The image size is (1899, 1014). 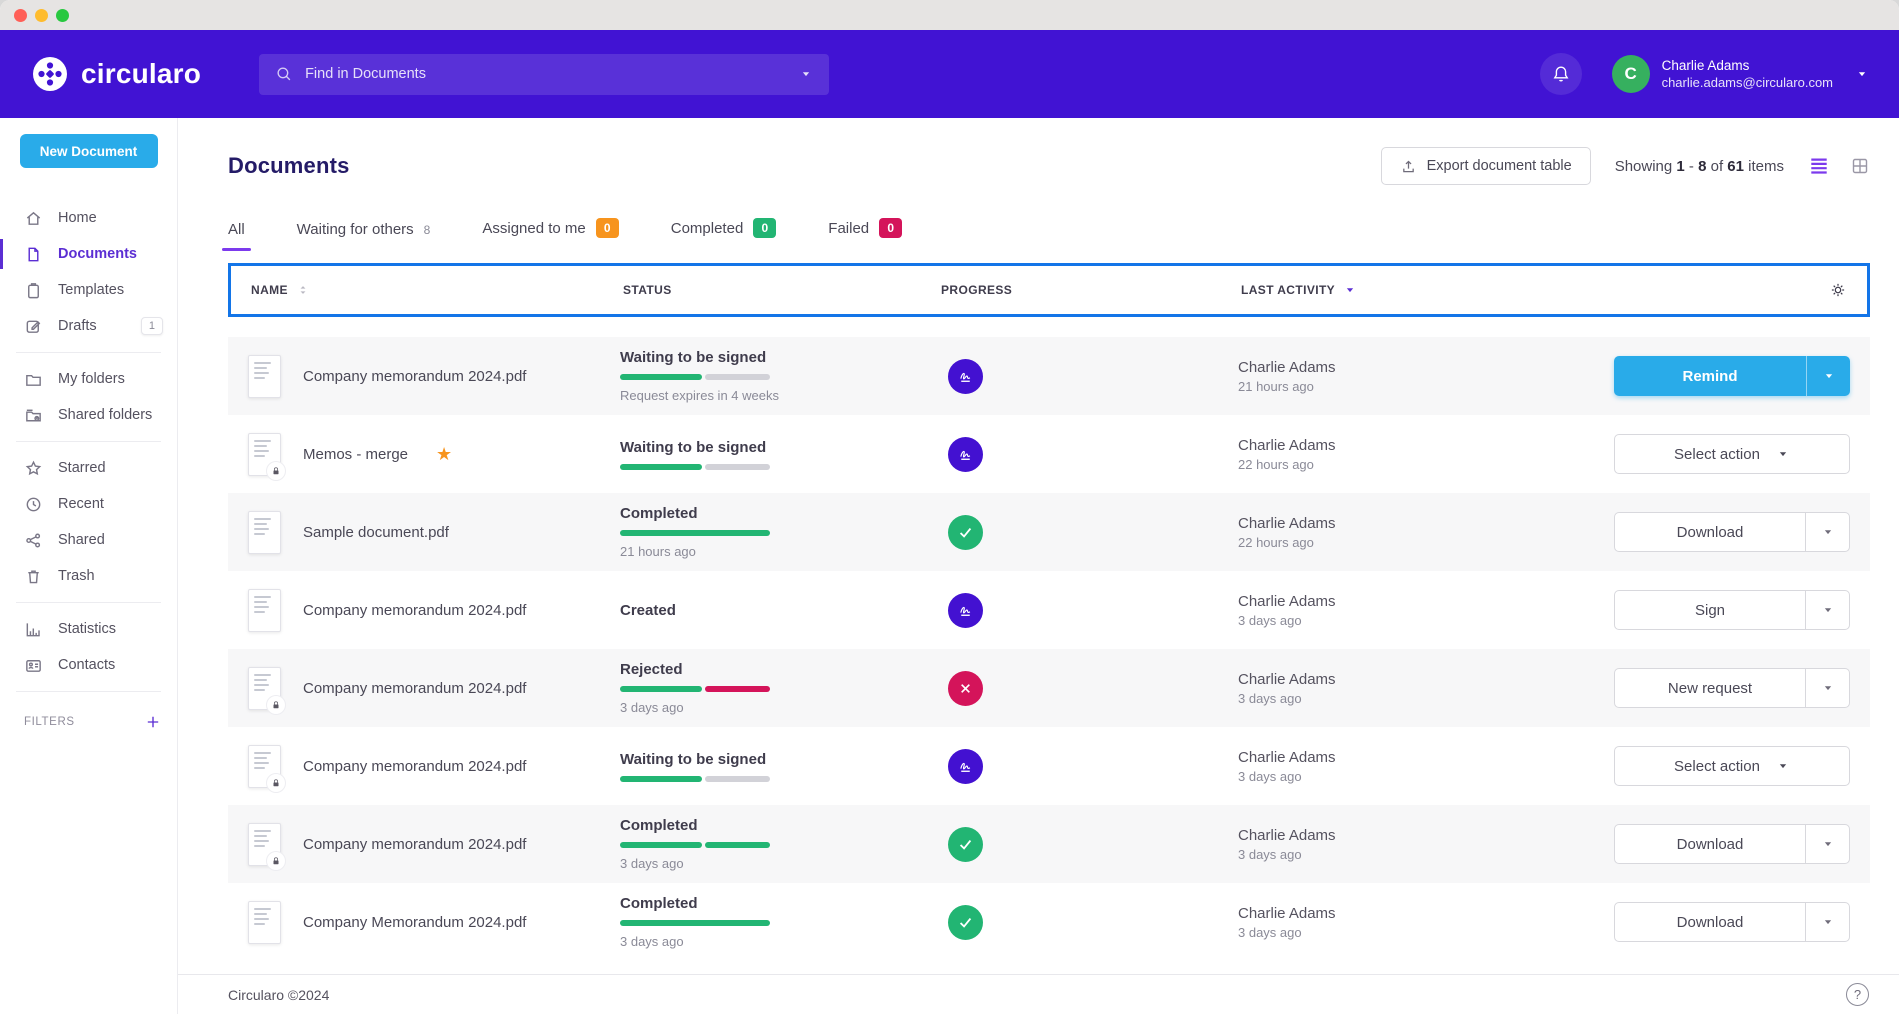 I want to click on table-settings-button, so click(x=1838, y=290).